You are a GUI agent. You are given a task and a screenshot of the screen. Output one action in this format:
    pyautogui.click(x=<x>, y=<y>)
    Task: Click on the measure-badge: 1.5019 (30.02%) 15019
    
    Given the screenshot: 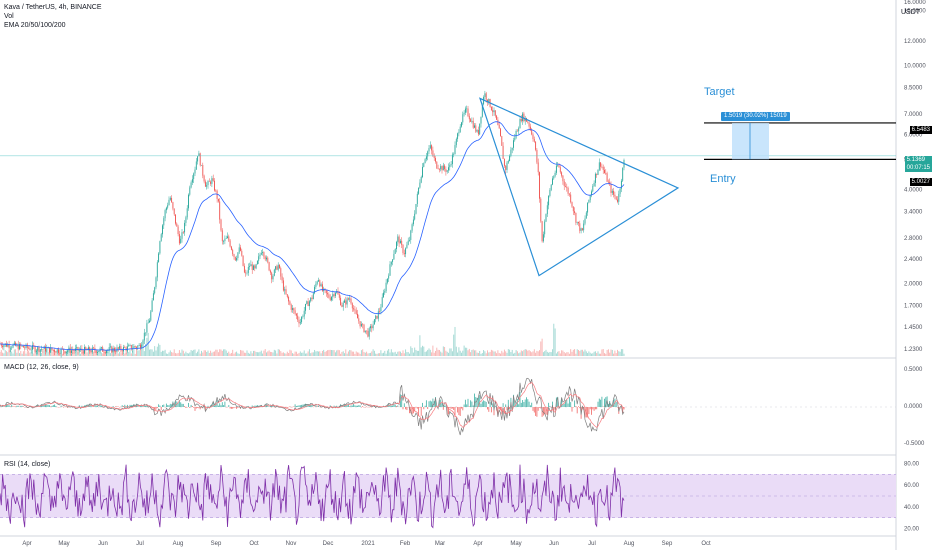 What is the action you would take?
    pyautogui.click(x=755, y=116)
    